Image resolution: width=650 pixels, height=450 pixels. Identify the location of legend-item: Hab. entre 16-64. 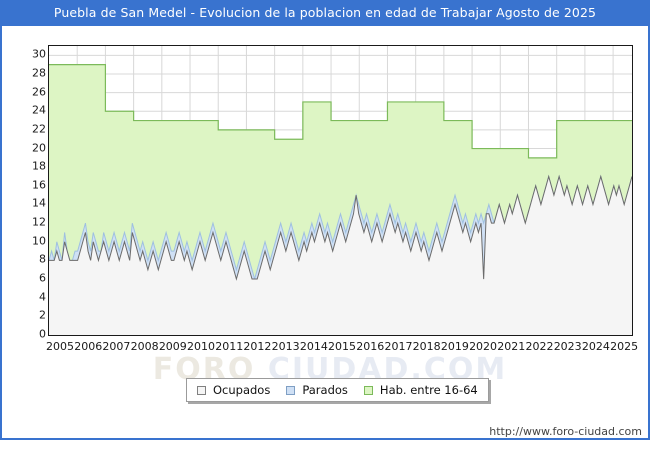
(420, 390).